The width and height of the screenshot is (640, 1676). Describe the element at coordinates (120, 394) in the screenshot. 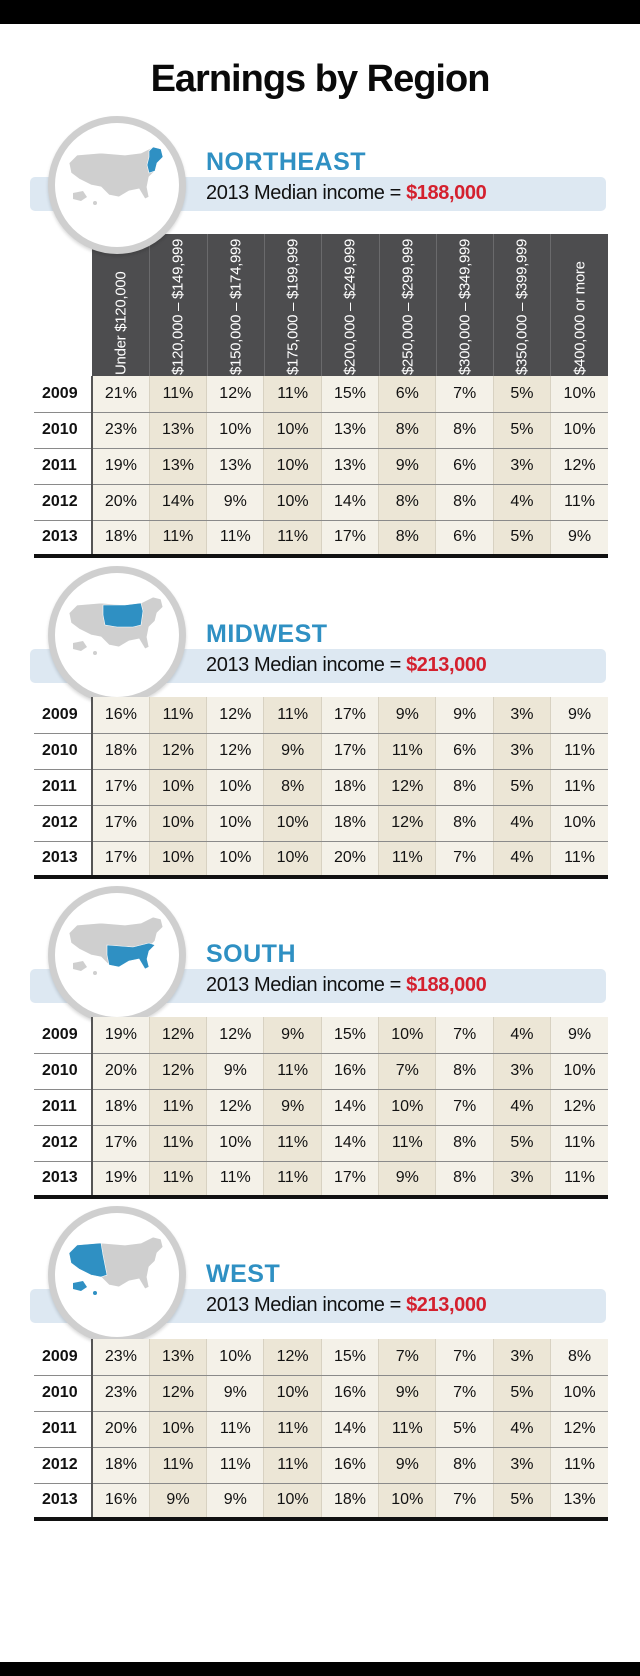

I see `table-cell: 21%` at that location.